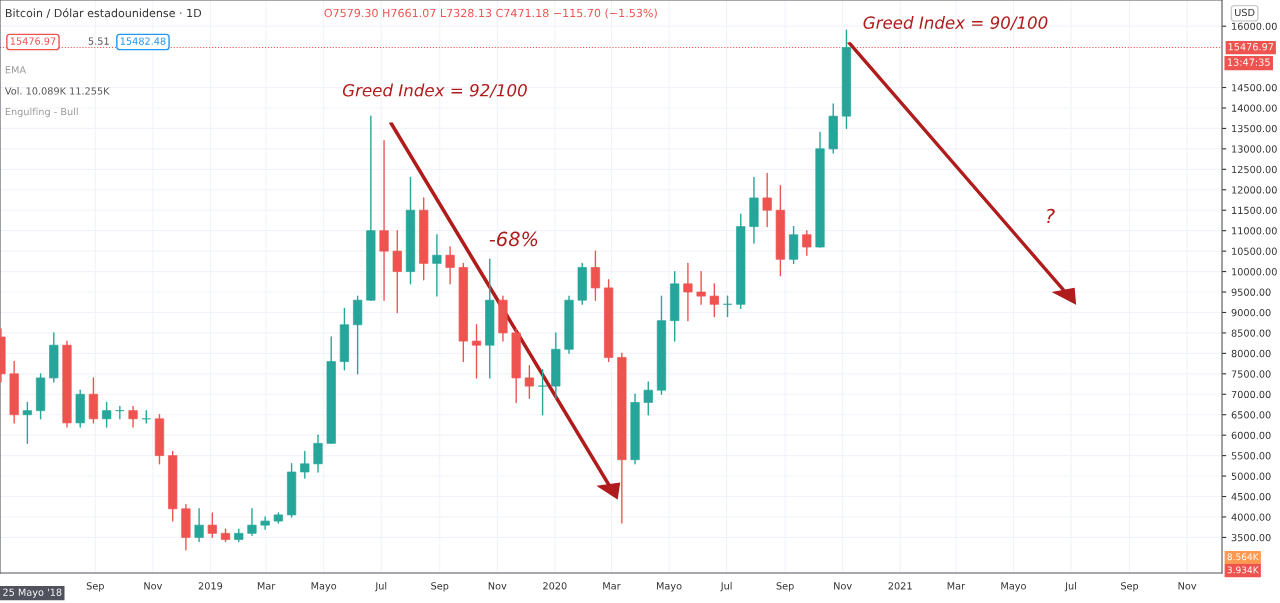 This screenshot has height=603, width=1280. What do you see at coordinates (1251, 394) in the screenshot?
I see `y-tick-label: 7000.00` at bounding box center [1251, 394].